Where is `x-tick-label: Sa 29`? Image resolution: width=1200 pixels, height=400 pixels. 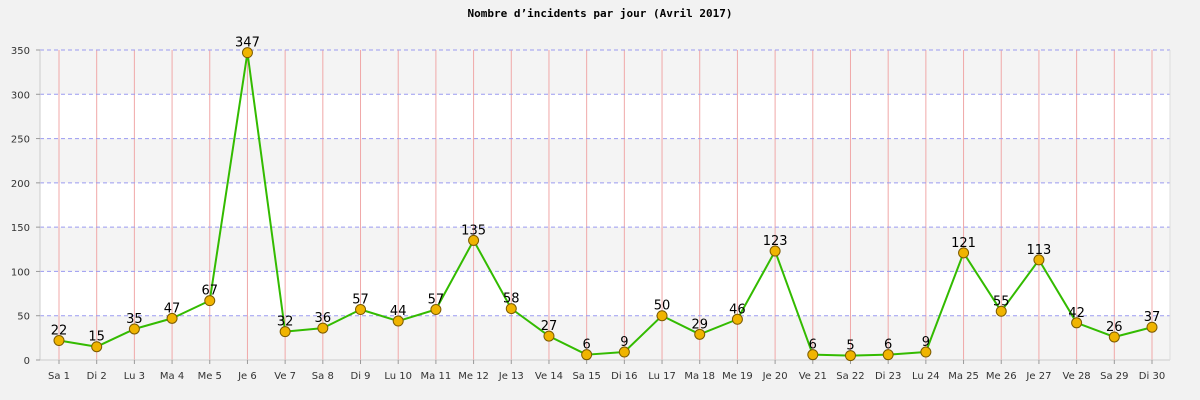 x-tick-label: Sa 29 is located at coordinates (1114, 376).